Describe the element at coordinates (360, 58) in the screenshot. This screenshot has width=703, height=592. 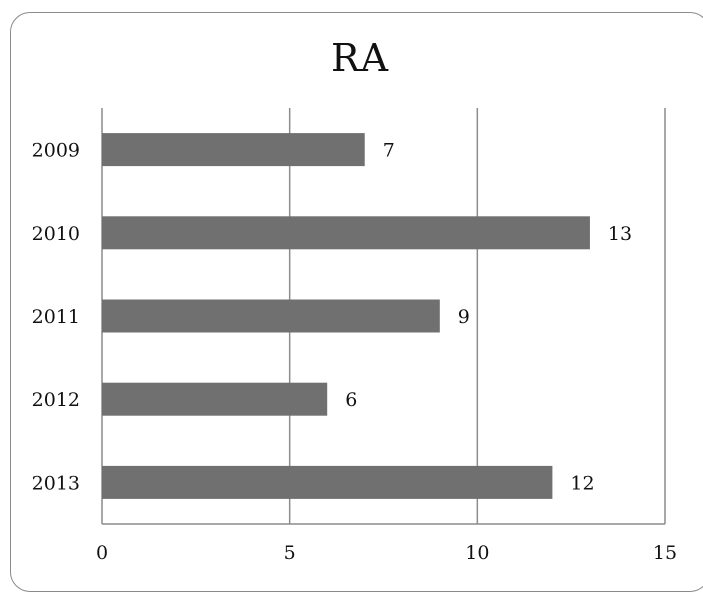
I see `chart-title: RA` at that location.